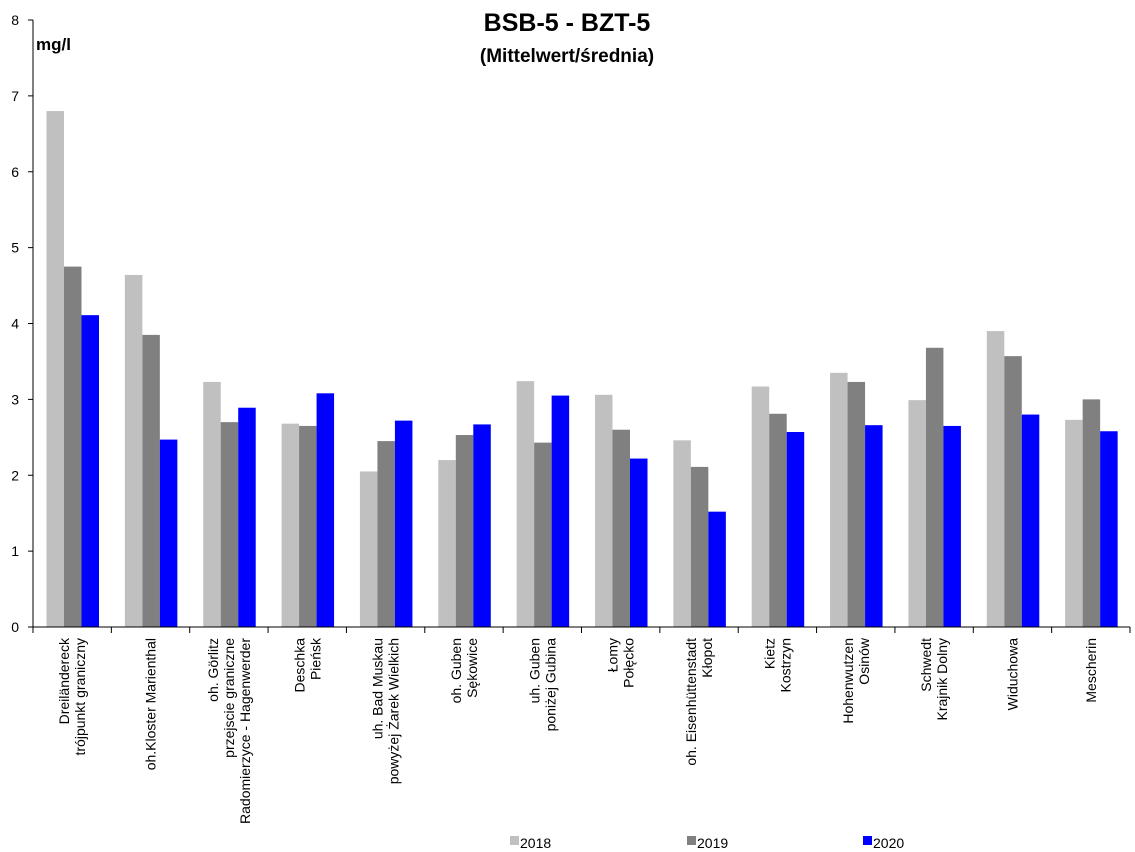  I want to click on y-tick-label: 4, so click(15, 324).